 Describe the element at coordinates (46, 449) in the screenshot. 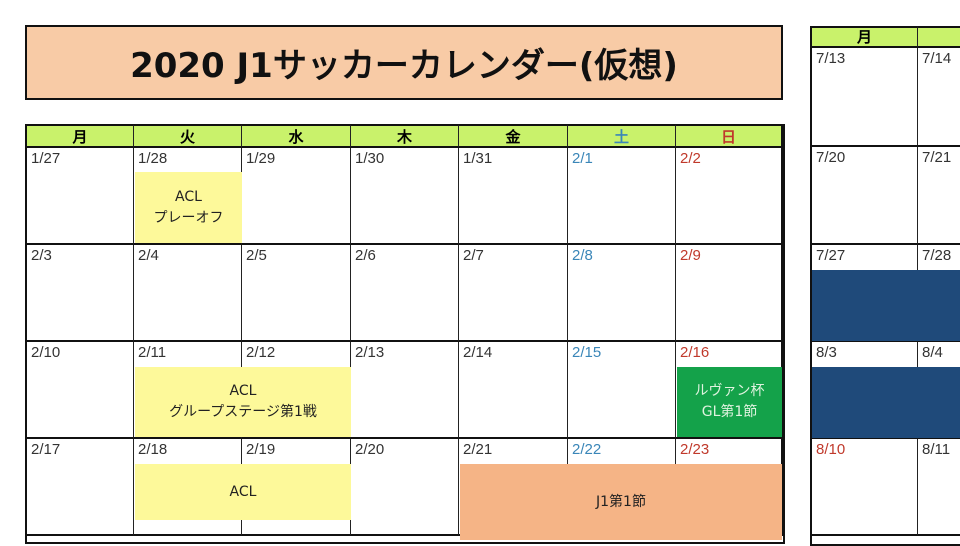

I see `date-label: 2/17` at that location.